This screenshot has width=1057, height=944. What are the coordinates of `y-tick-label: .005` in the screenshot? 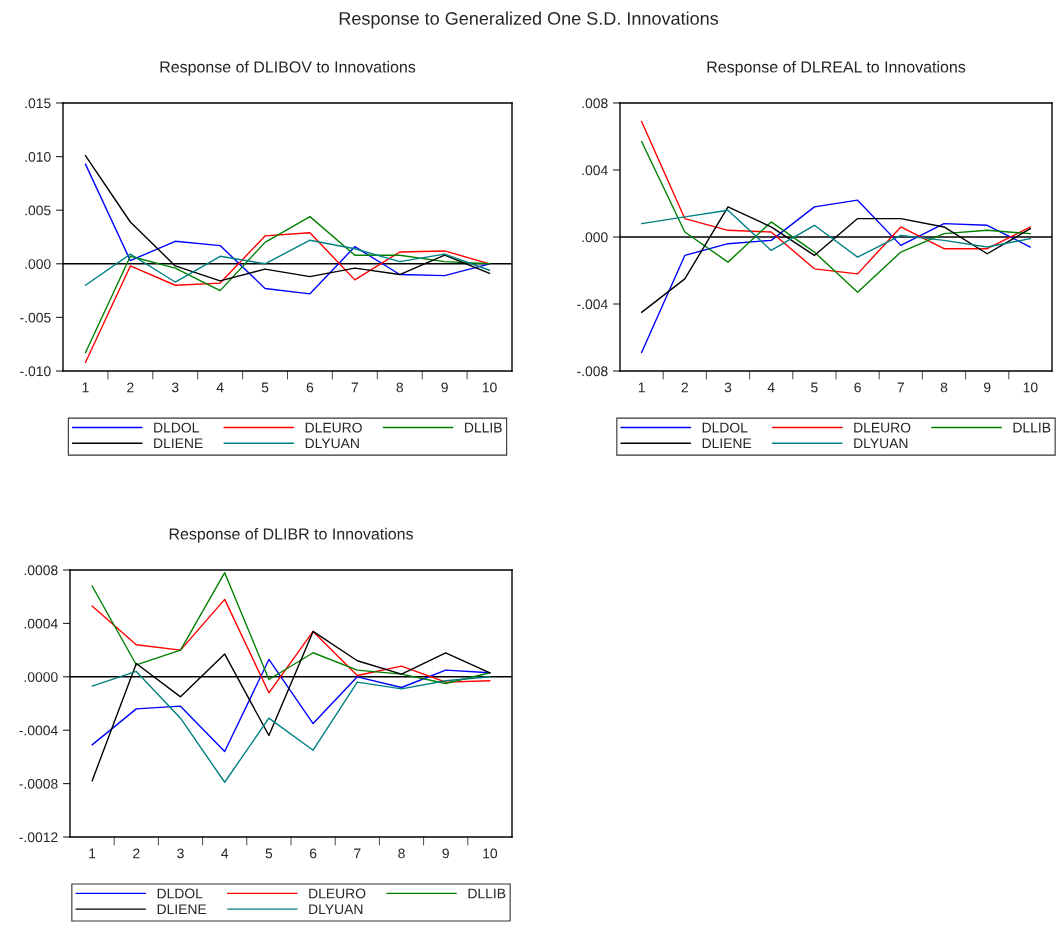 It's located at (38, 210).